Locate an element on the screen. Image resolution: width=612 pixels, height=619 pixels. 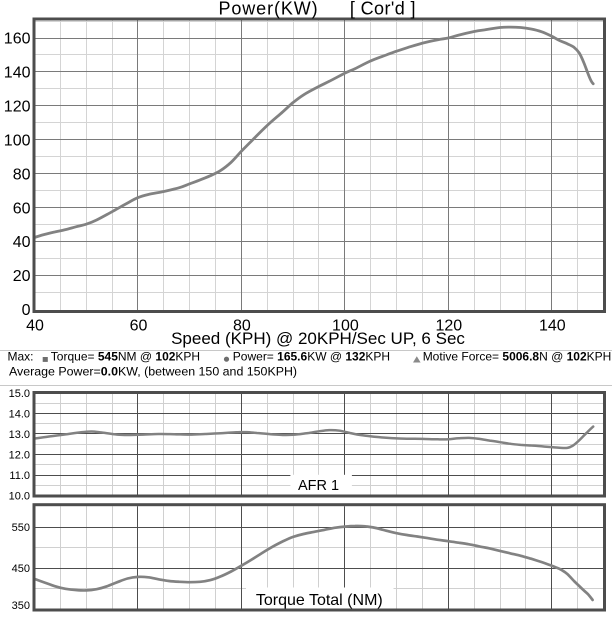
svg-text: [ Cor'd ] is located at coordinates (383, 9).